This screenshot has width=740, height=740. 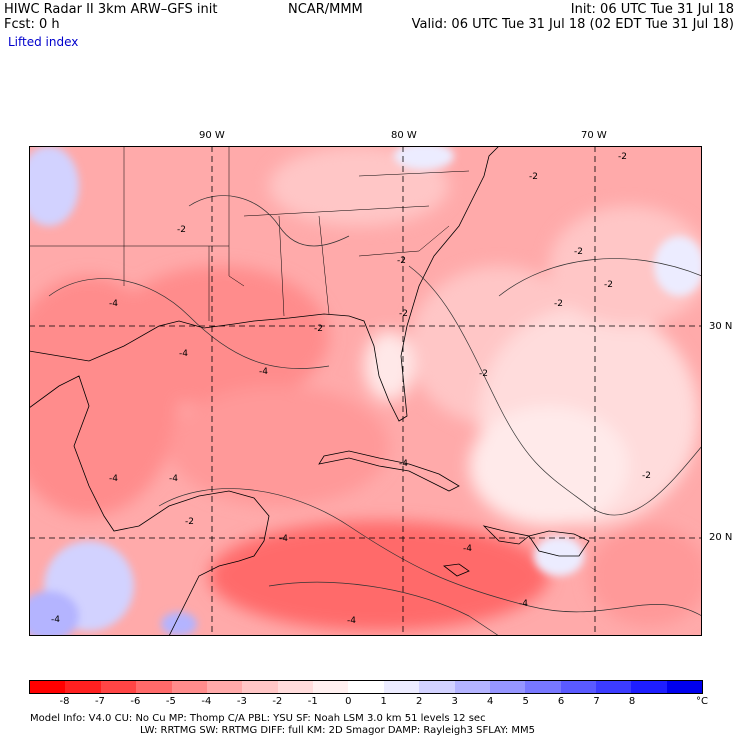 What do you see at coordinates (525, 701) in the screenshot?
I see `legend-tick-label: 5` at bounding box center [525, 701].